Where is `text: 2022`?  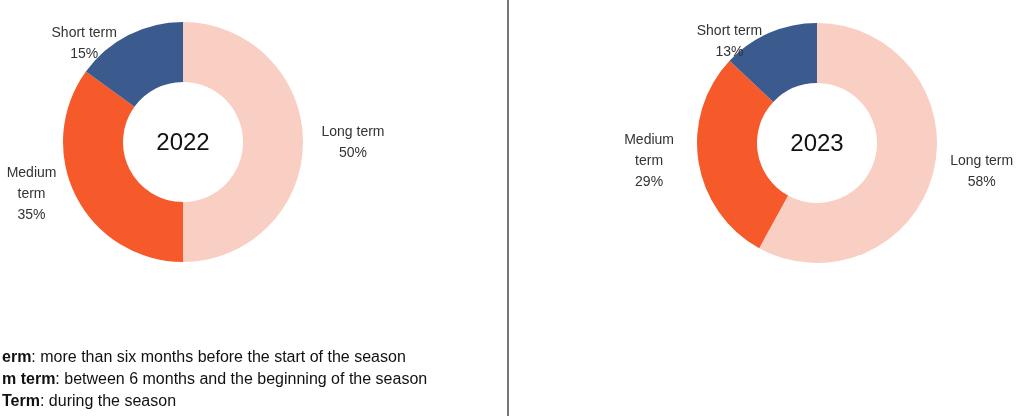 text: 2022 is located at coordinates (183, 142).